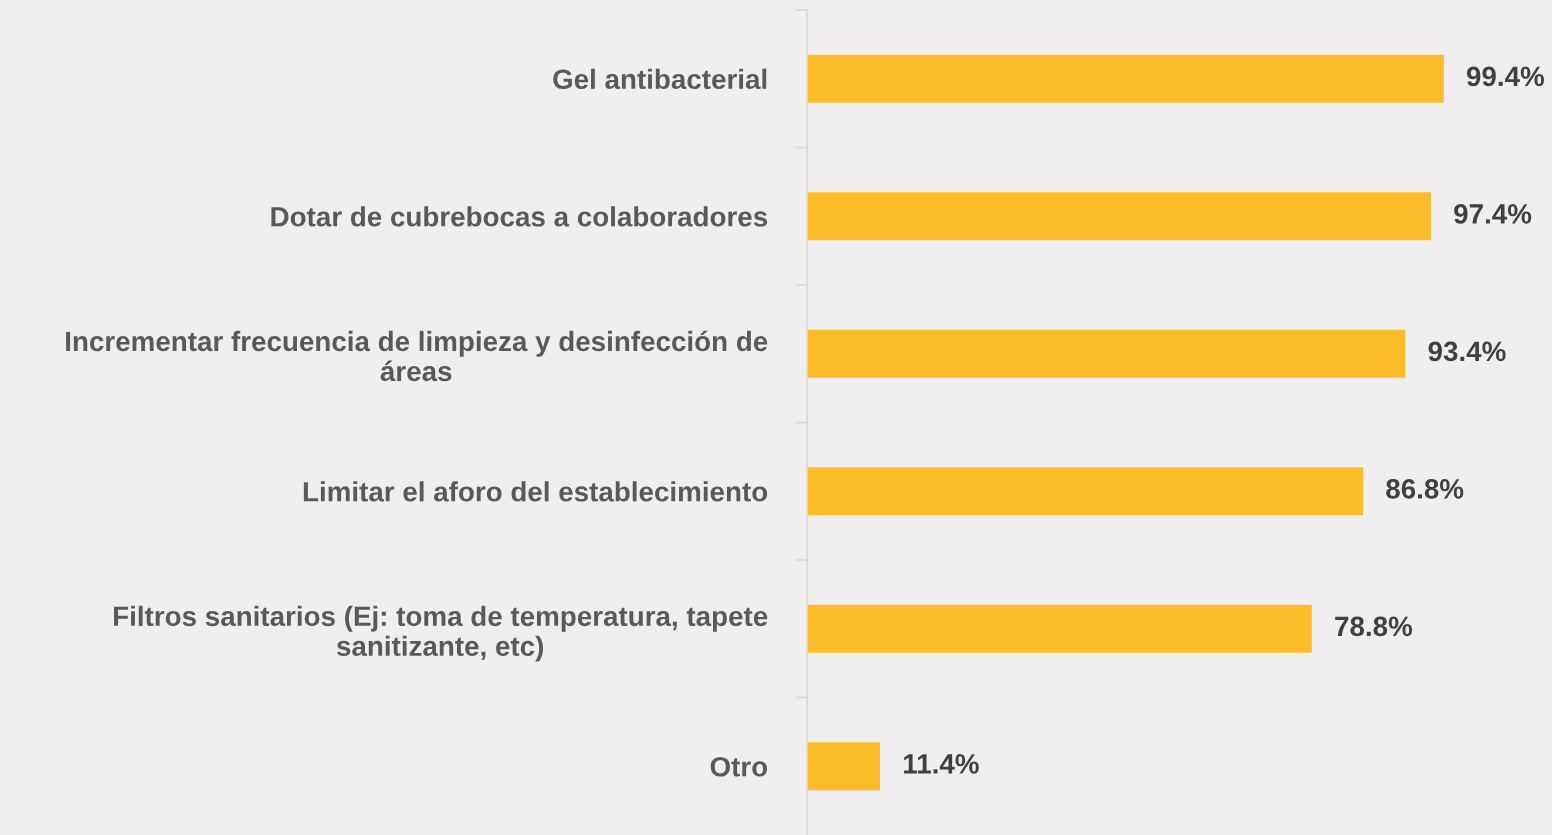  What do you see at coordinates (1425, 489) in the screenshot?
I see `data-label: 86.8%` at bounding box center [1425, 489].